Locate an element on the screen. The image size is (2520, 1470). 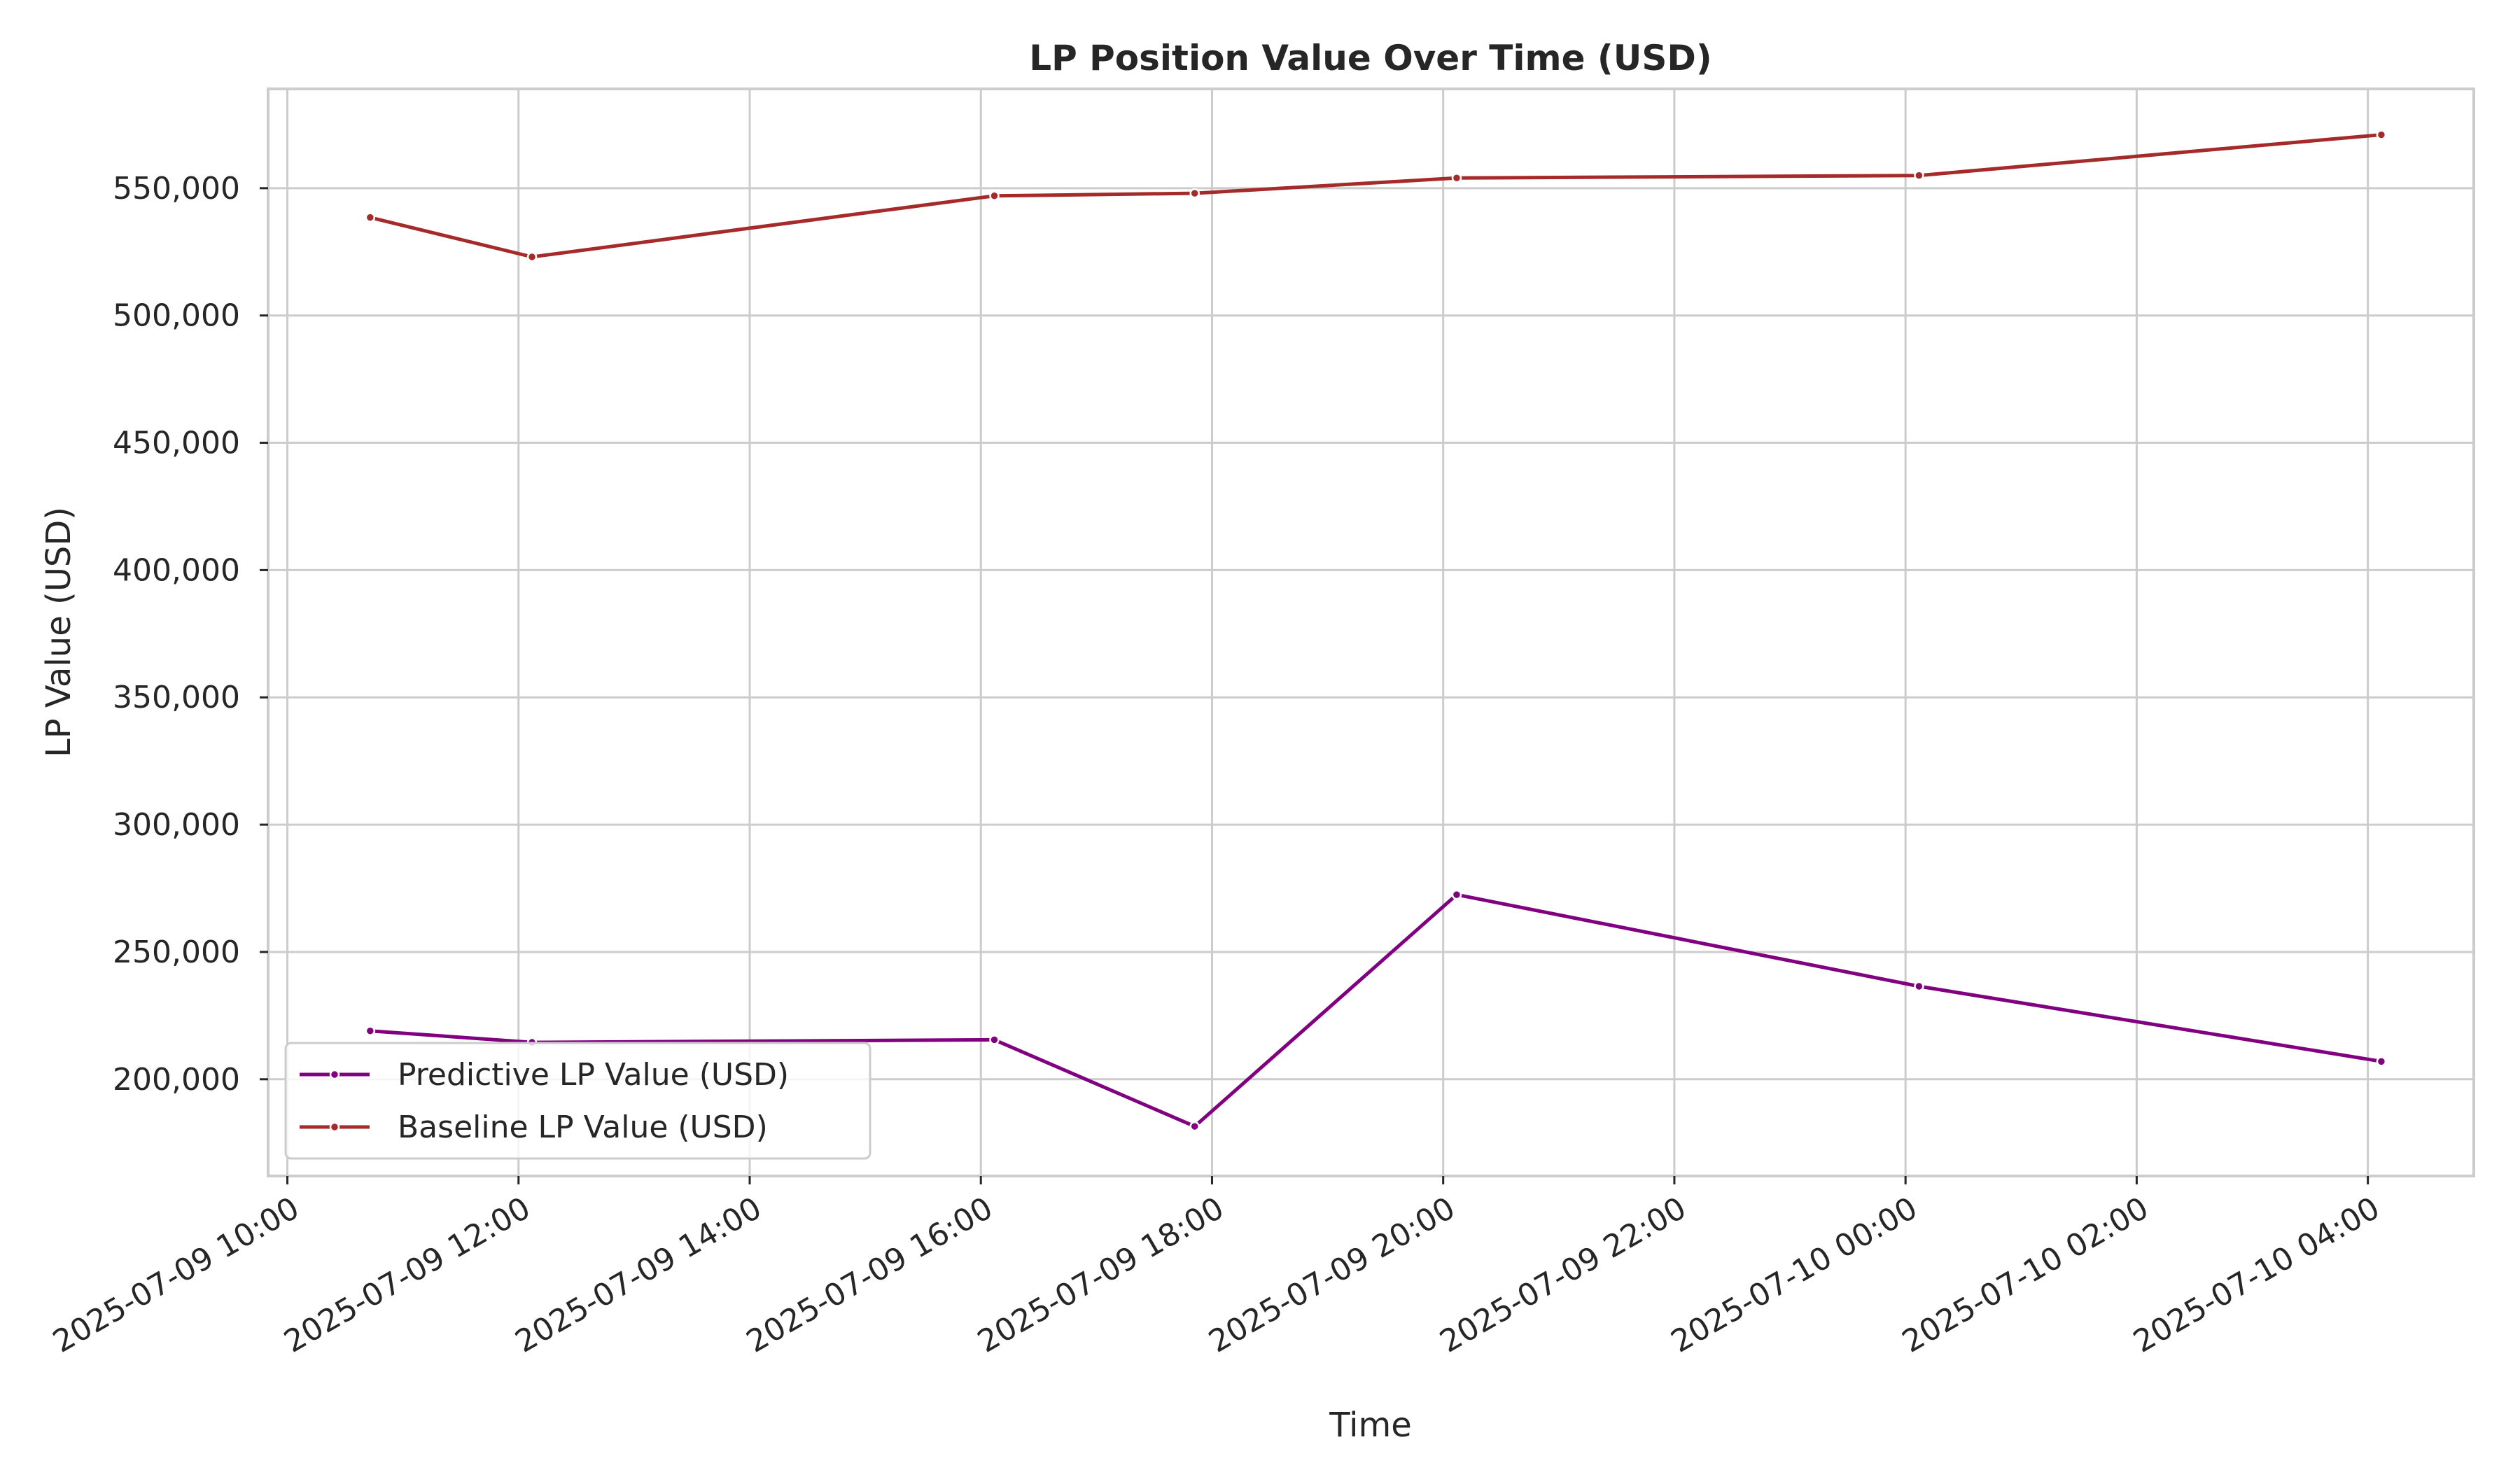
y-tick-label: 200,000 is located at coordinates (176, 1080).